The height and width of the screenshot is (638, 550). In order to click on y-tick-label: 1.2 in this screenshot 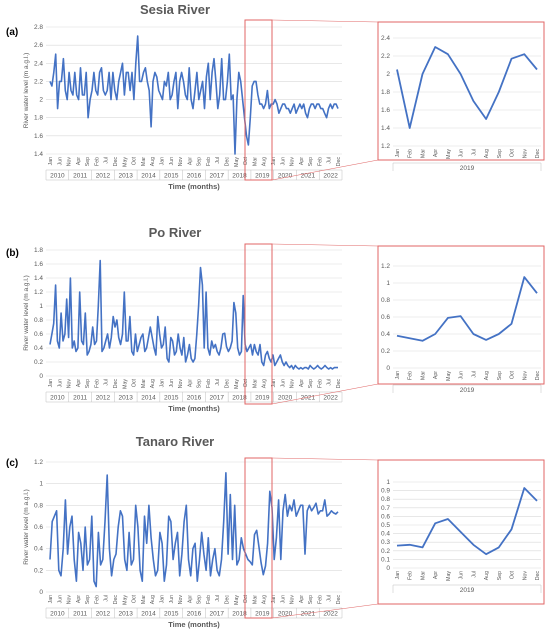, I will do `click(38, 292)`.